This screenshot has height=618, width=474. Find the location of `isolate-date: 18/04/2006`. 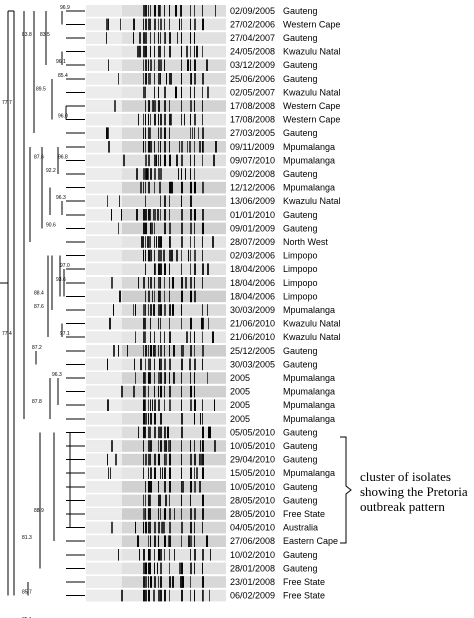

isolate-date: 18/04/2006 is located at coordinates (252, 283).